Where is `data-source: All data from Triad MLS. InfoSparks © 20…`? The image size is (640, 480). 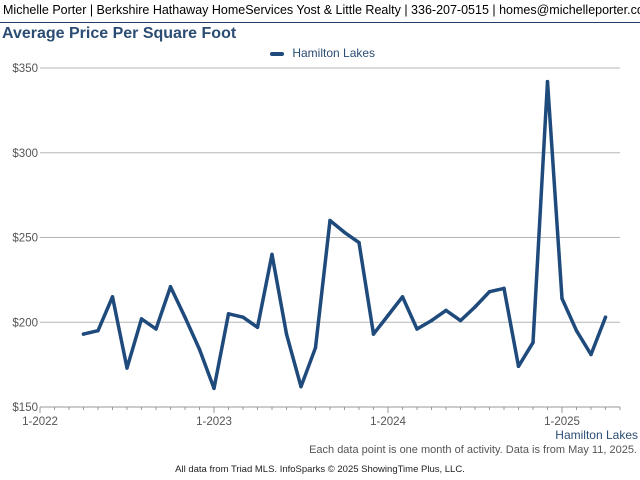 data-source: All data from Triad MLS. InfoSparks © 20… is located at coordinates (320, 469).